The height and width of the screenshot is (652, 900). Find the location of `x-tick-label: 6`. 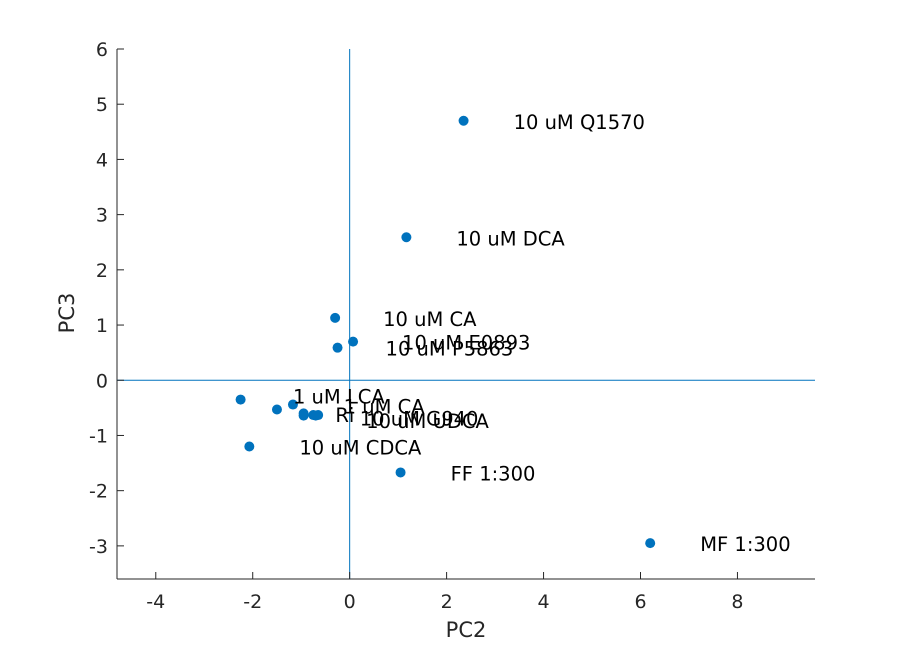

x-tick-label: 6 is located at coordinates (640, 602).